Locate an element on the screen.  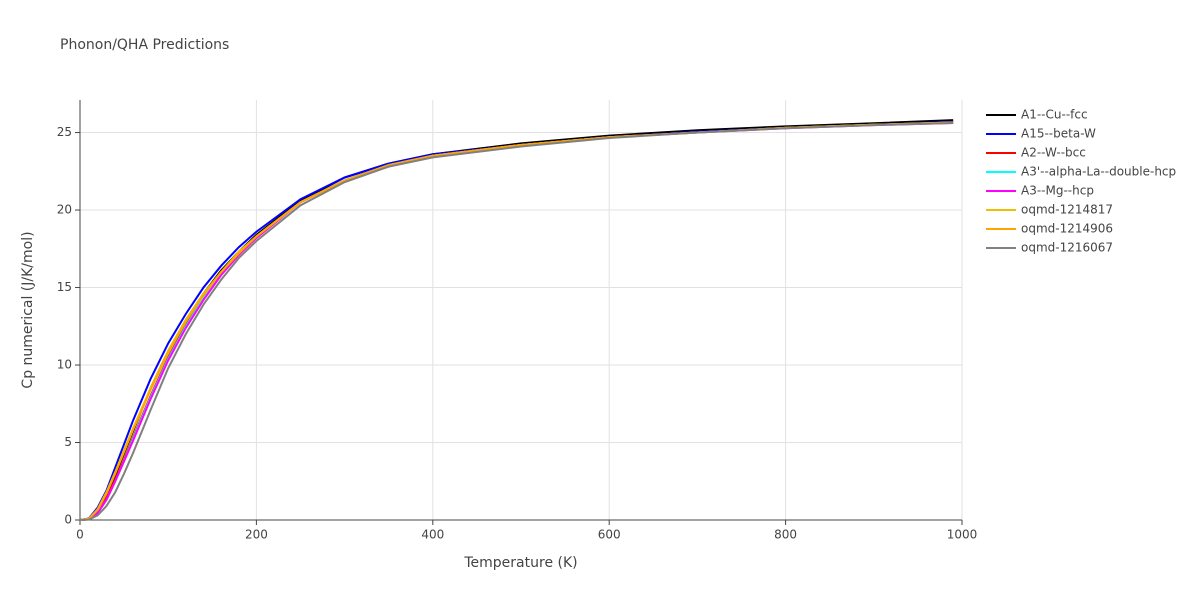
y-tick-label: 25 is located at coordinates (64, 132).